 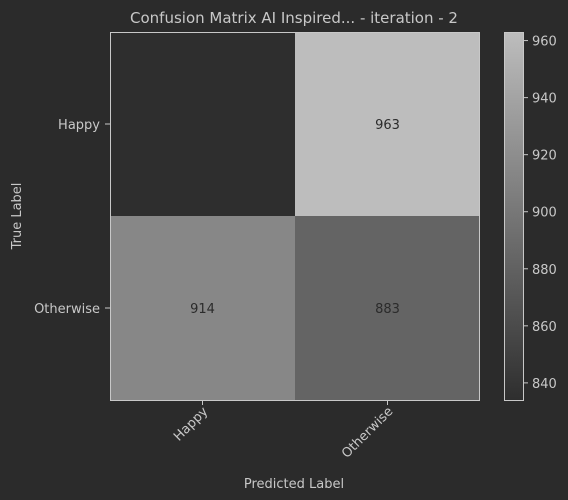 I want to click on cell-value-label: 914, so click(x=202, y=309).